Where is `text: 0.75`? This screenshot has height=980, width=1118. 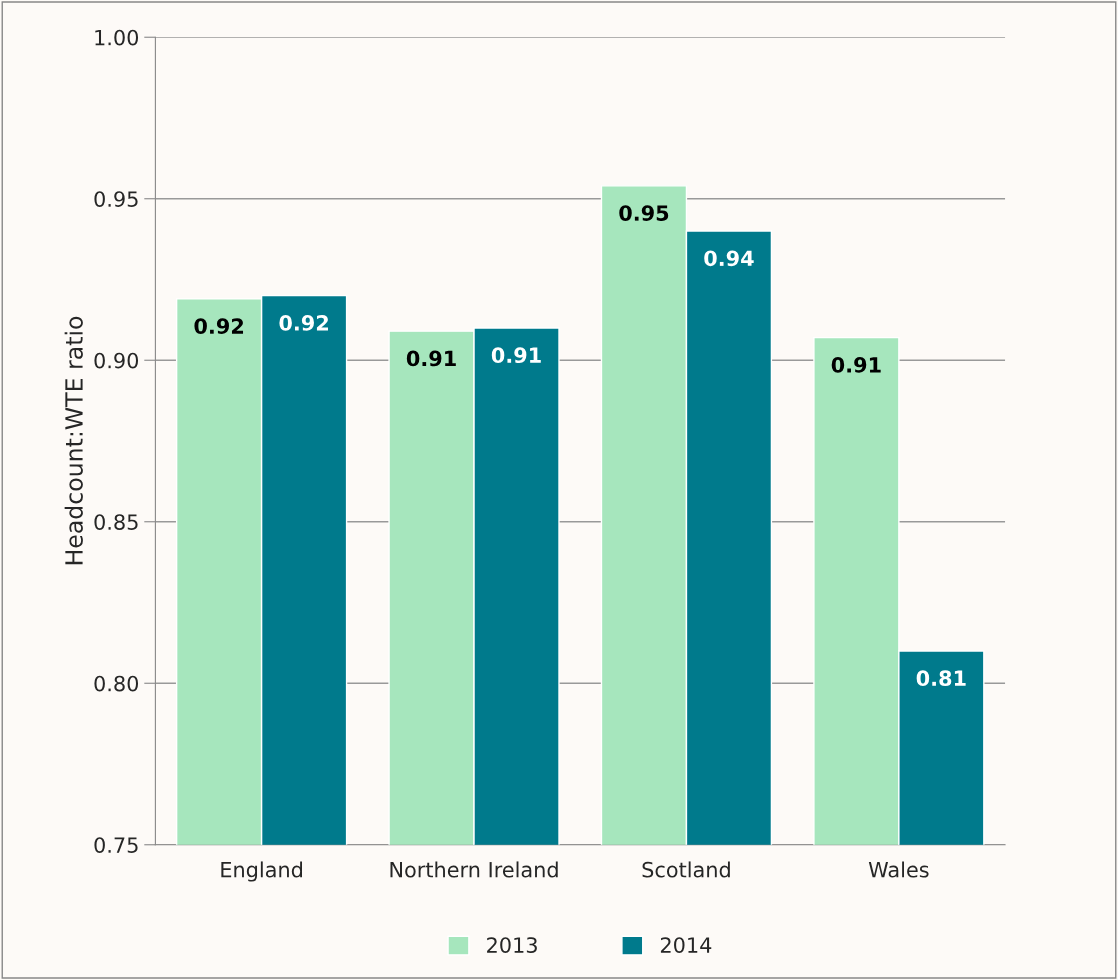
text: 0.75 is located at coordinates (116, 845).